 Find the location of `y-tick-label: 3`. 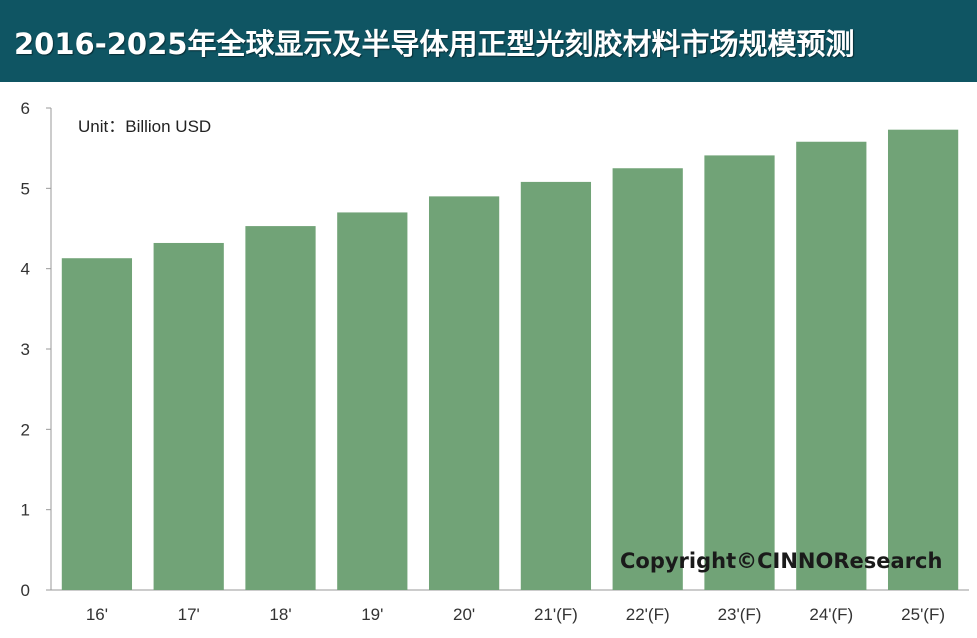

y-tick-label: 3 is located at coordinates (25, 349).